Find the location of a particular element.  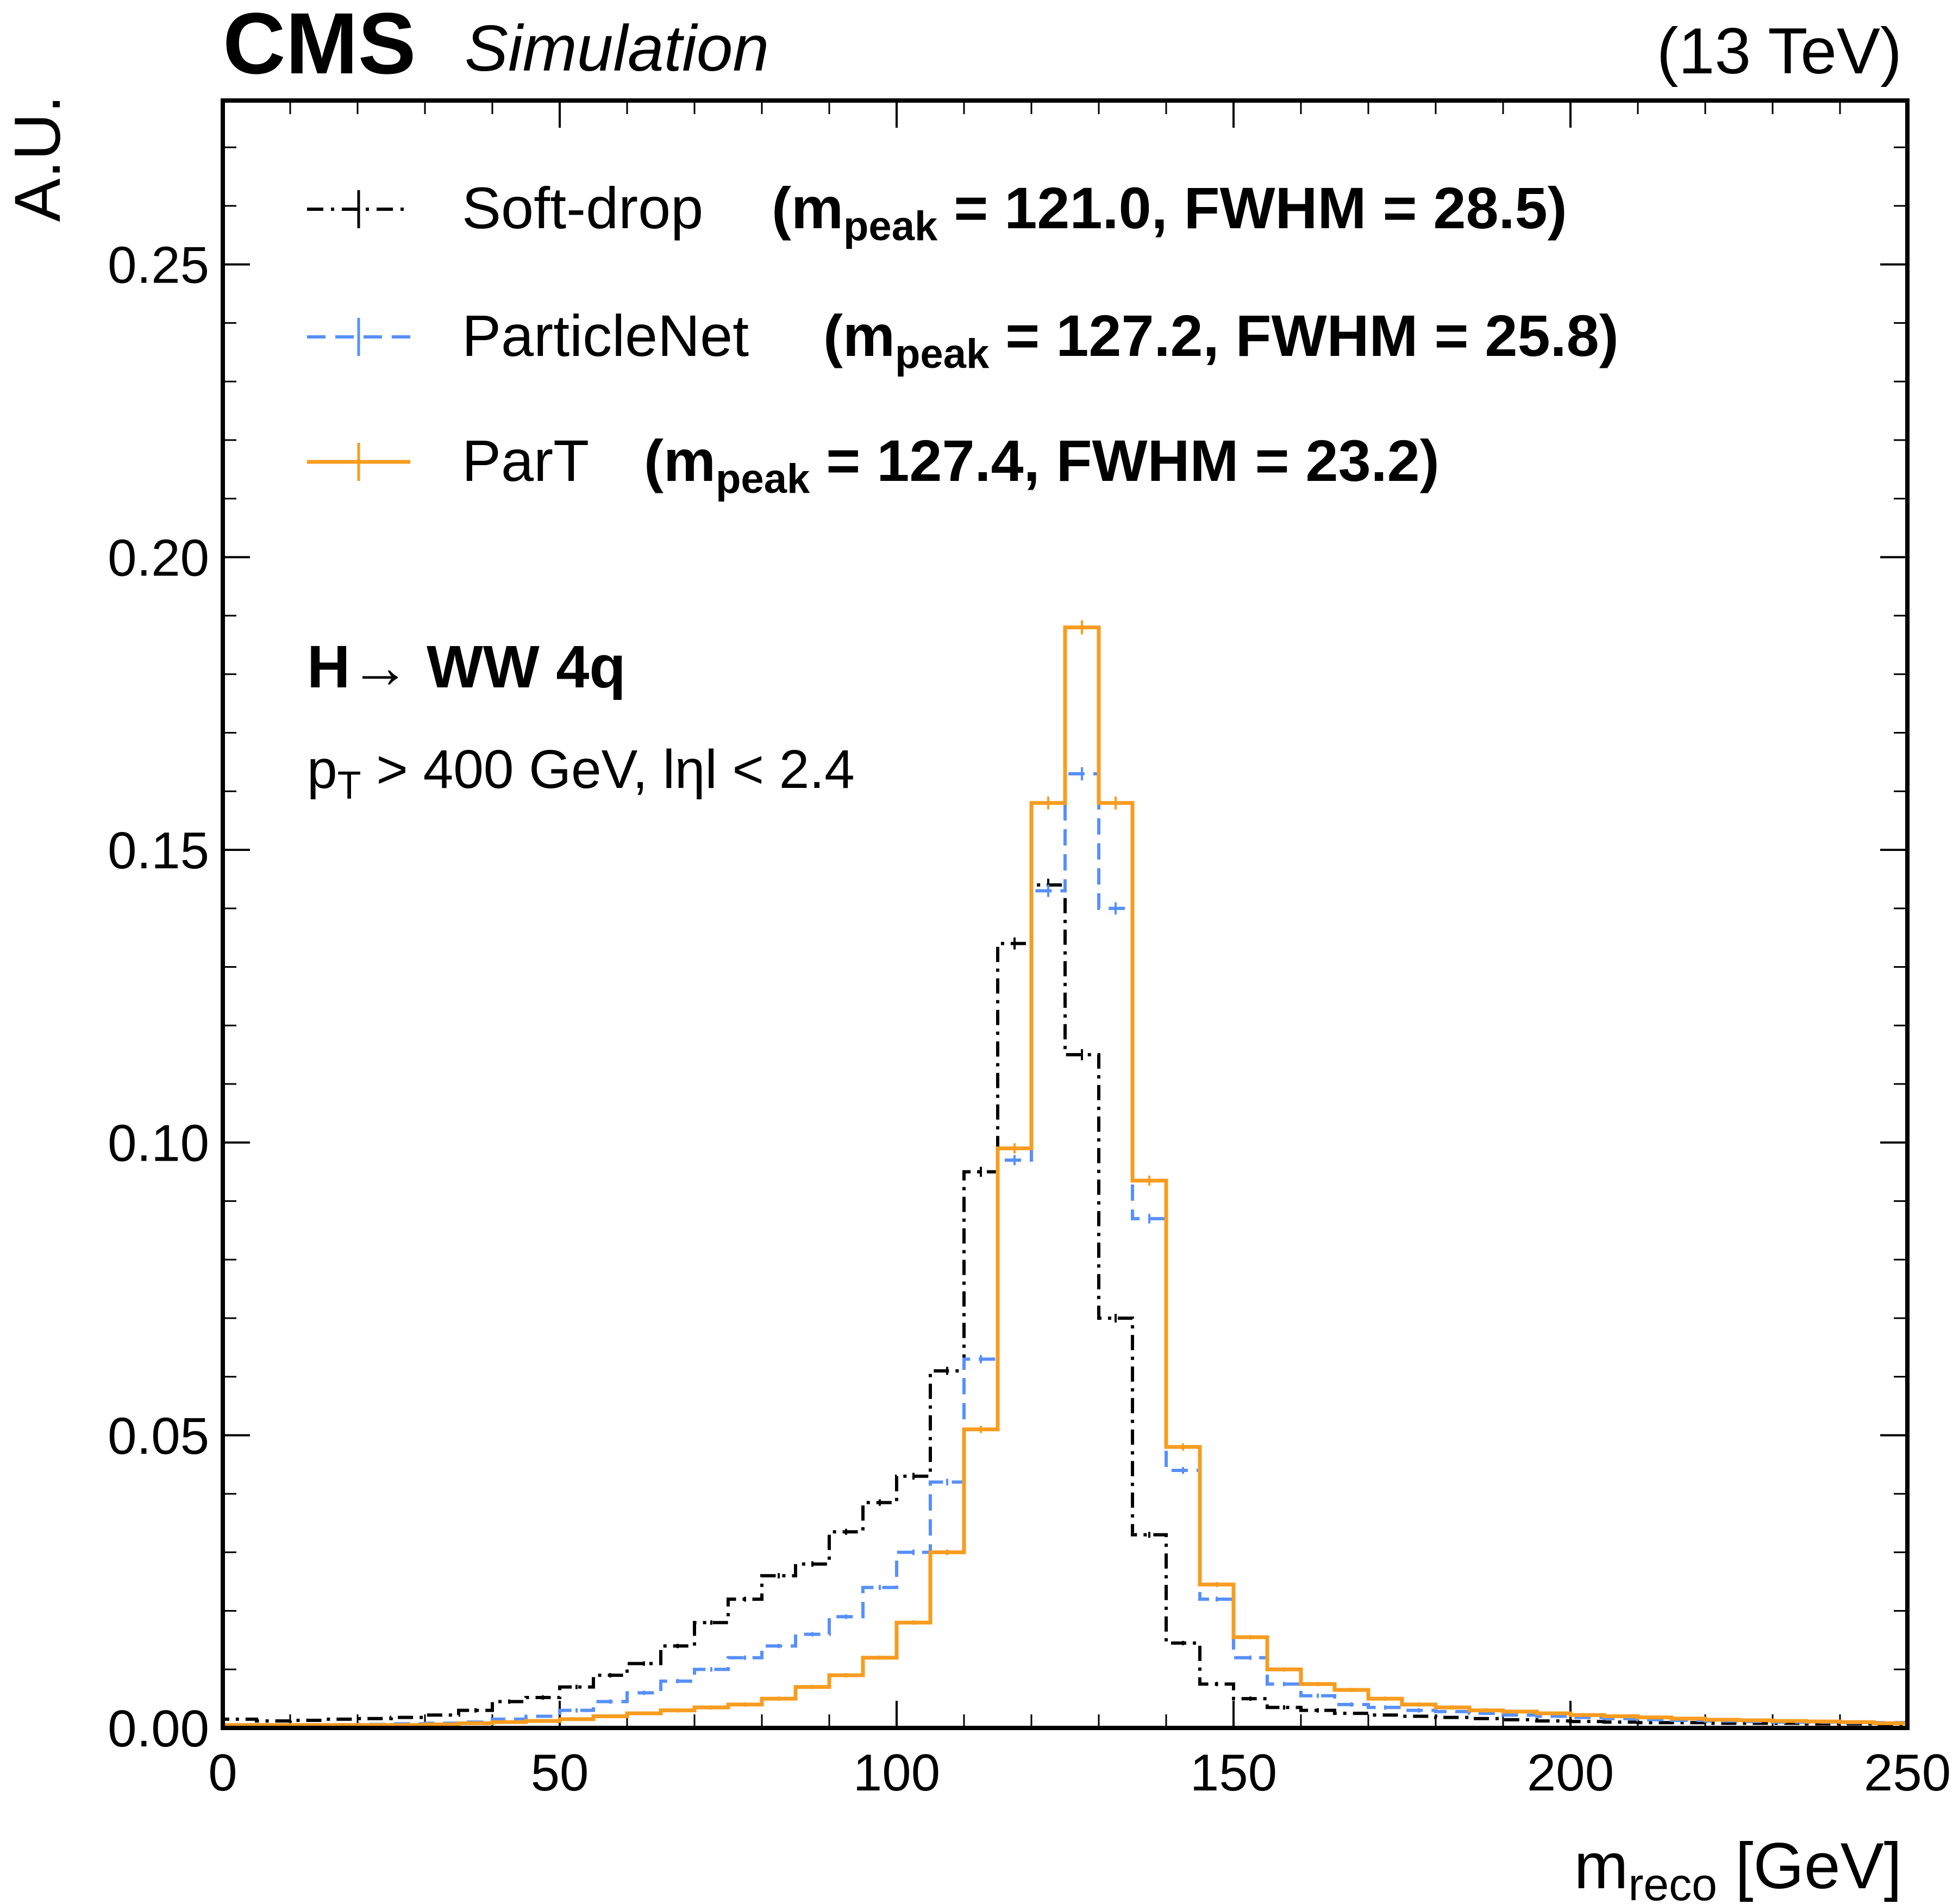

x-tick-label: 100 is located at coordinates (897, 1773).